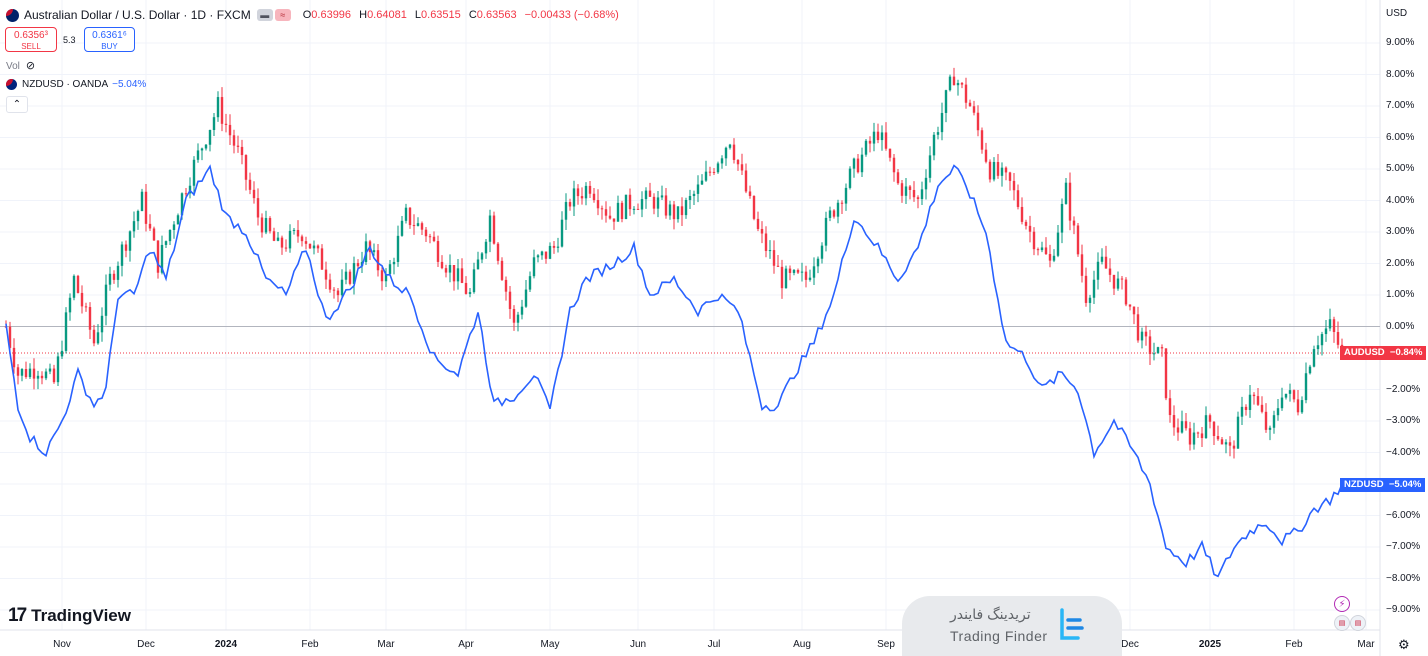 The image size is (1428, 656). What do you see at coordinates (1358, 623) in the screenshot?
I see `us-event-flag-icon-2: ▤` at bounding box center [1358, 623].